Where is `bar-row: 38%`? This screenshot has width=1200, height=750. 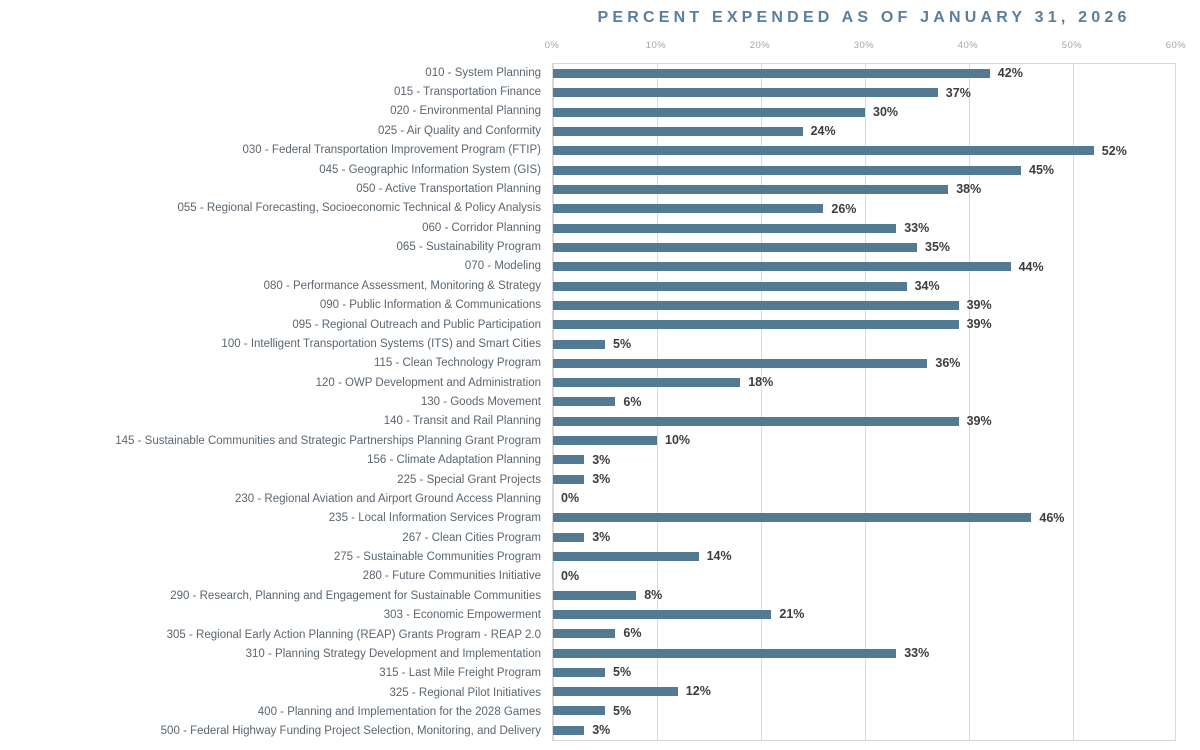
bar-row: 38% is located at coordinates (864, 189).